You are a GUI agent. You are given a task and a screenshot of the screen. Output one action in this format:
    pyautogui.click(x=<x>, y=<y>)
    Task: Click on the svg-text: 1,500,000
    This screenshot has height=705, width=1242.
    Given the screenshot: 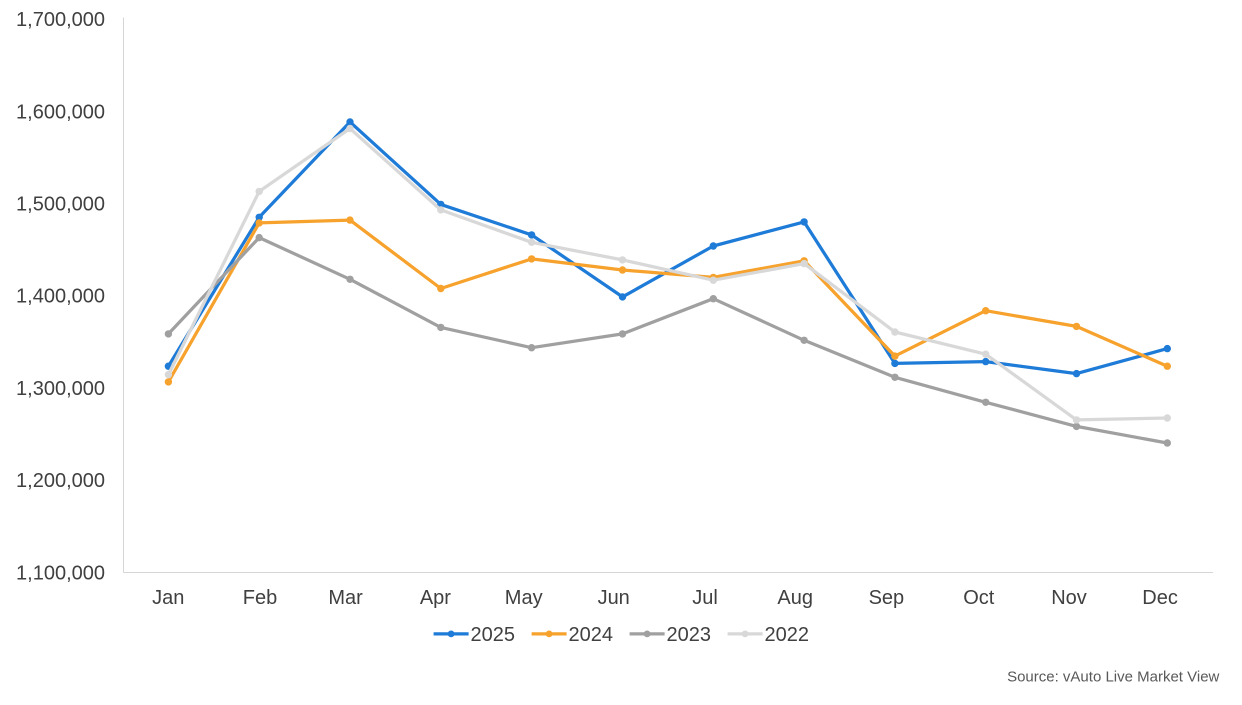 What is the action you would take?
    pyautogui.click(x=60, y=205)
    